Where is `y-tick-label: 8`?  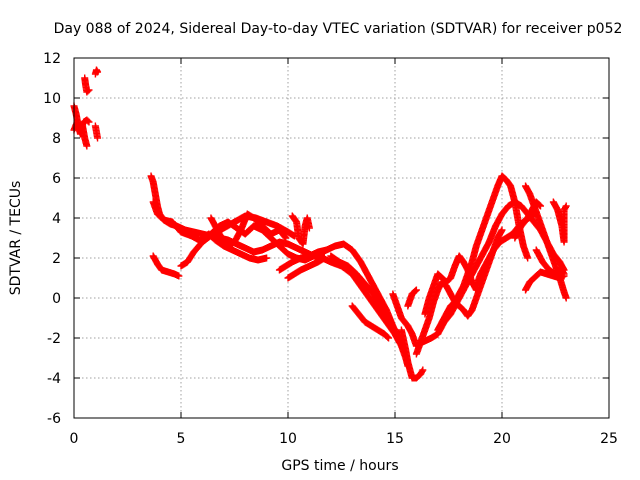
y-tick-label: 8 is located at coordinates (56, 139).